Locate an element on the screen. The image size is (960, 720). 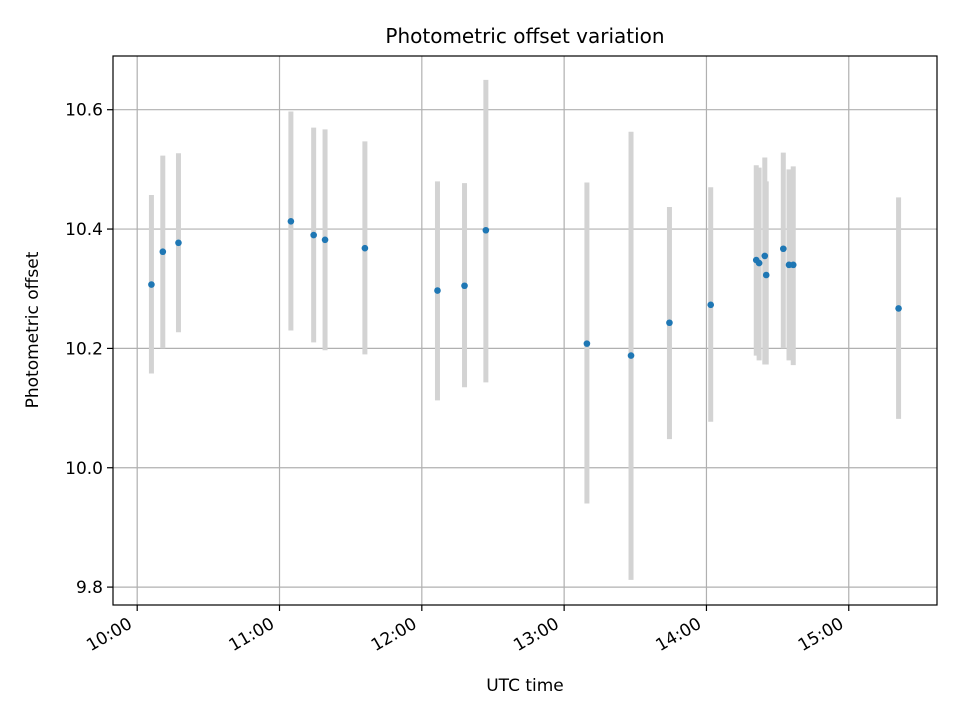
y-tick-label: 10.2 is located at coordinates (84, 349).